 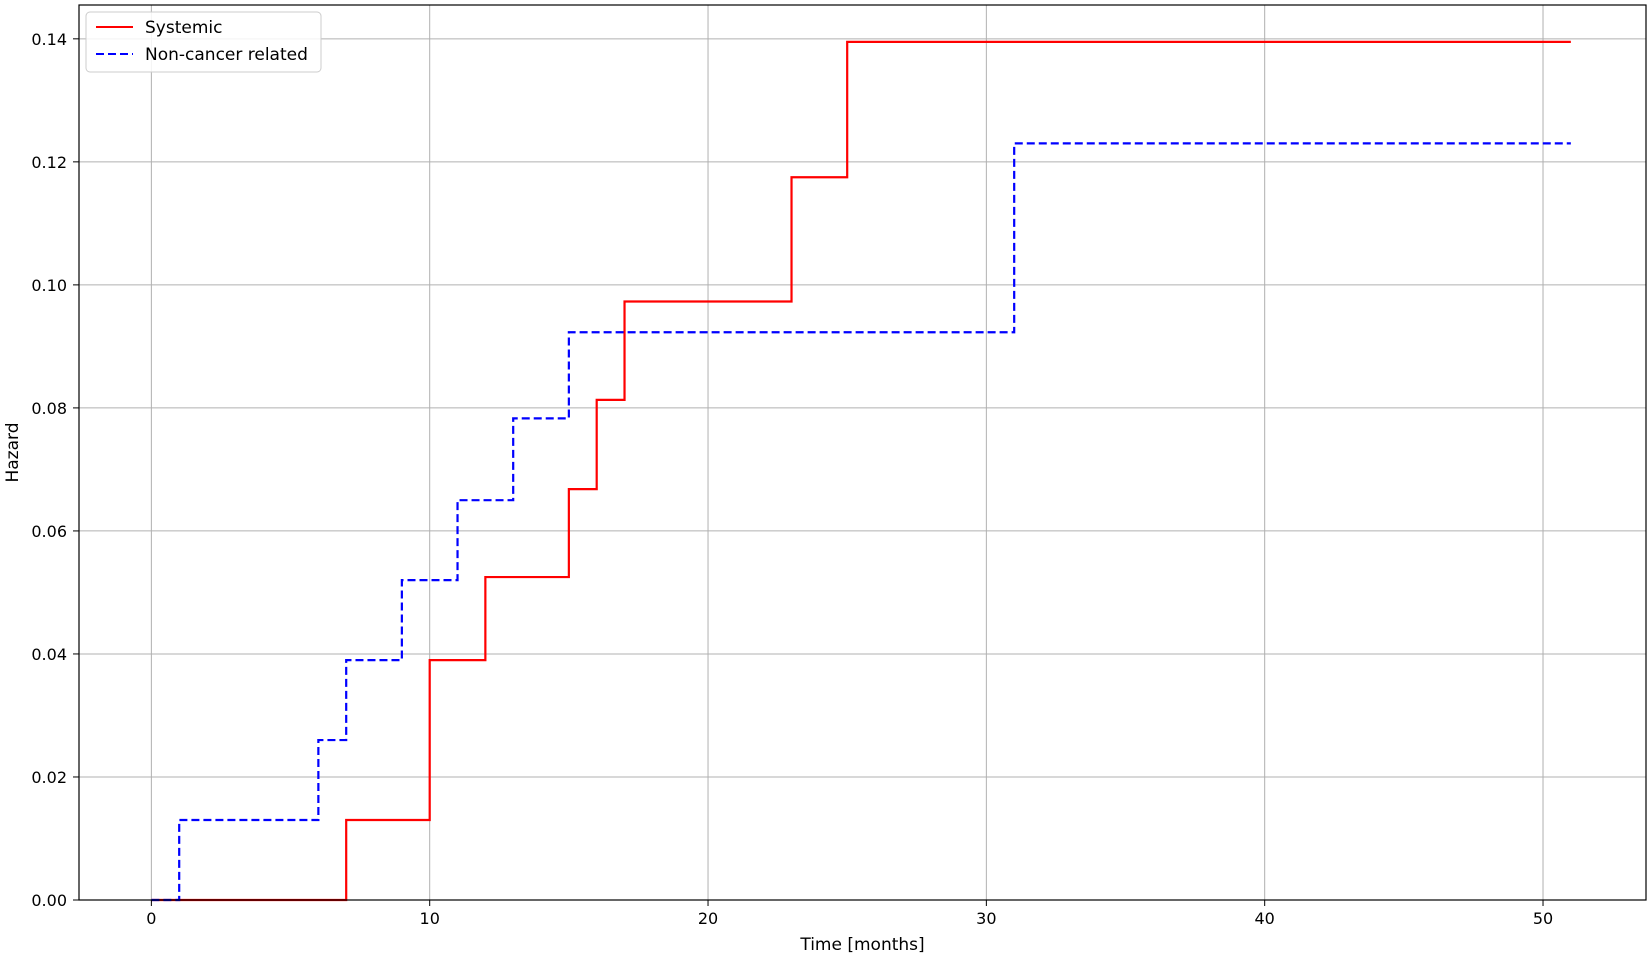 What do you see at coordinates (226, 55) in the screenshot?
I see `legend-label-non-cancer-related: Non-cancer related` at bounding box center [226, 55].